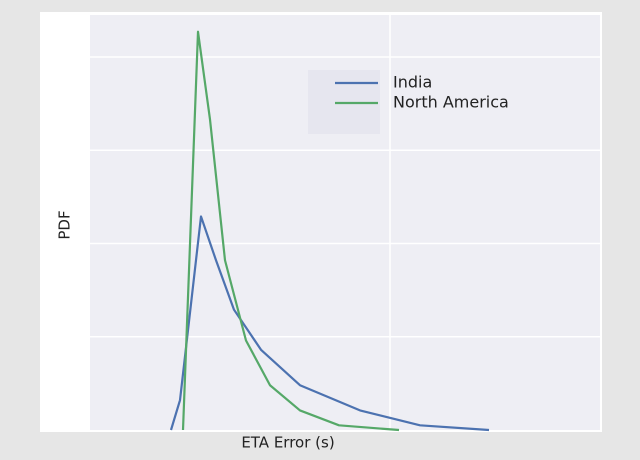 This screenshot has height=460, width=640. What do you see at coordinates (451, 102) in the screenshot?
I see `legend-label: North America` at bounding box center [451, 102].